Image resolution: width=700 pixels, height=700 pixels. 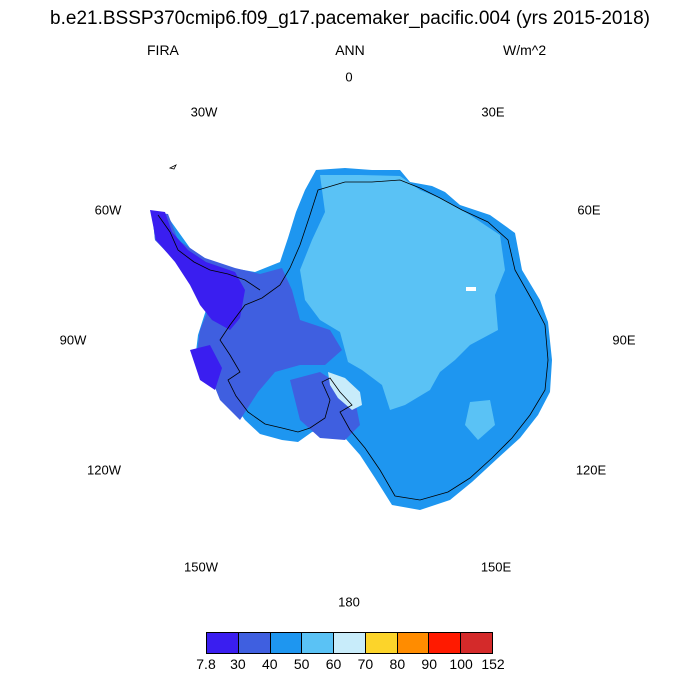 What do you see at coordinates (269, 664) in the screenshot?
I see `colorbar-label: 40` at bounding box center [269, 664].